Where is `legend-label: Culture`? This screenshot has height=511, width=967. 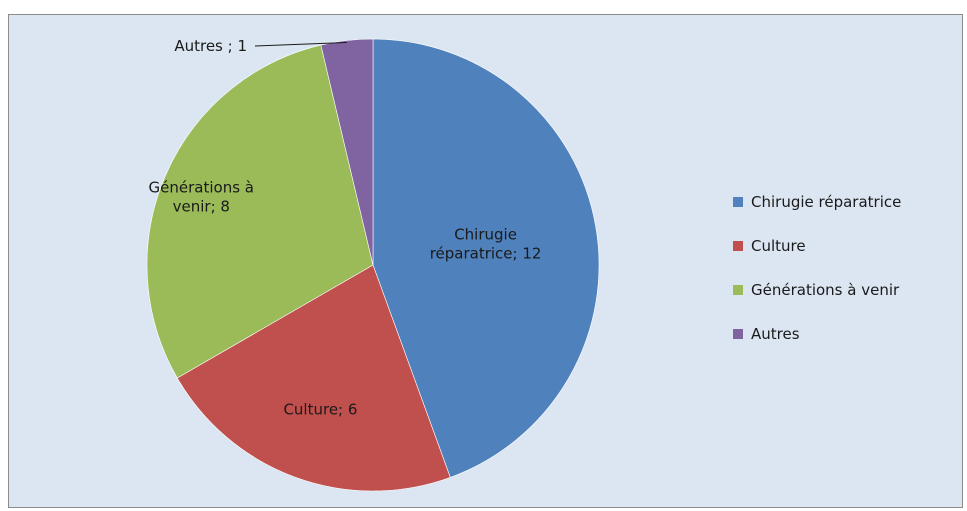
legend-label: Culture is located at coordinates (778, 246).